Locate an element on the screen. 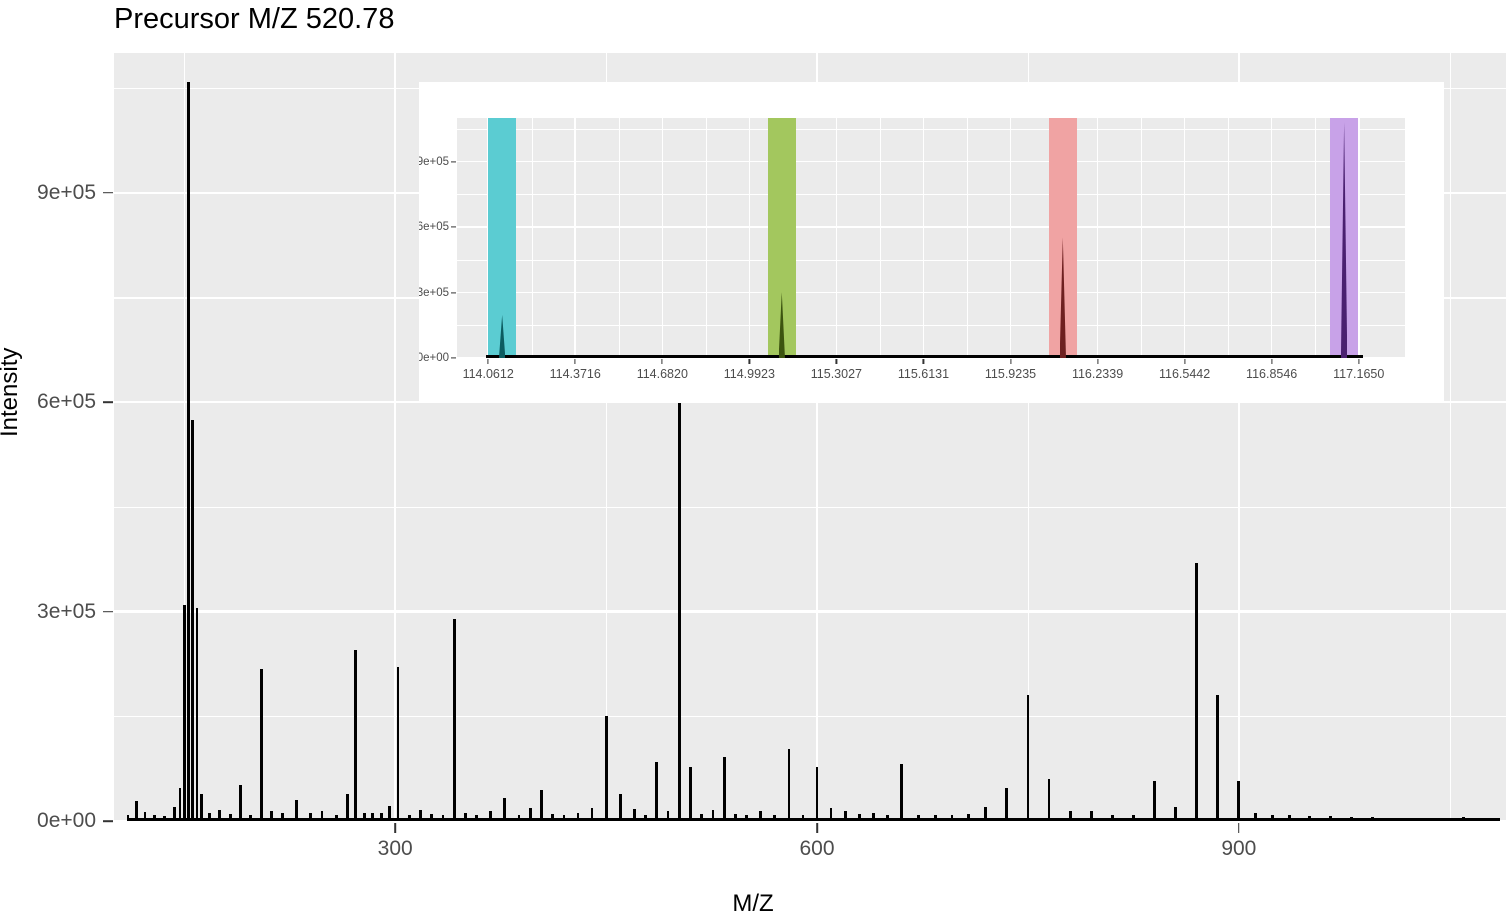 The height and width of the screenshot is (923, 1506). inset-x-tick-label: 114.6820 is located at coordinates (662, 374).